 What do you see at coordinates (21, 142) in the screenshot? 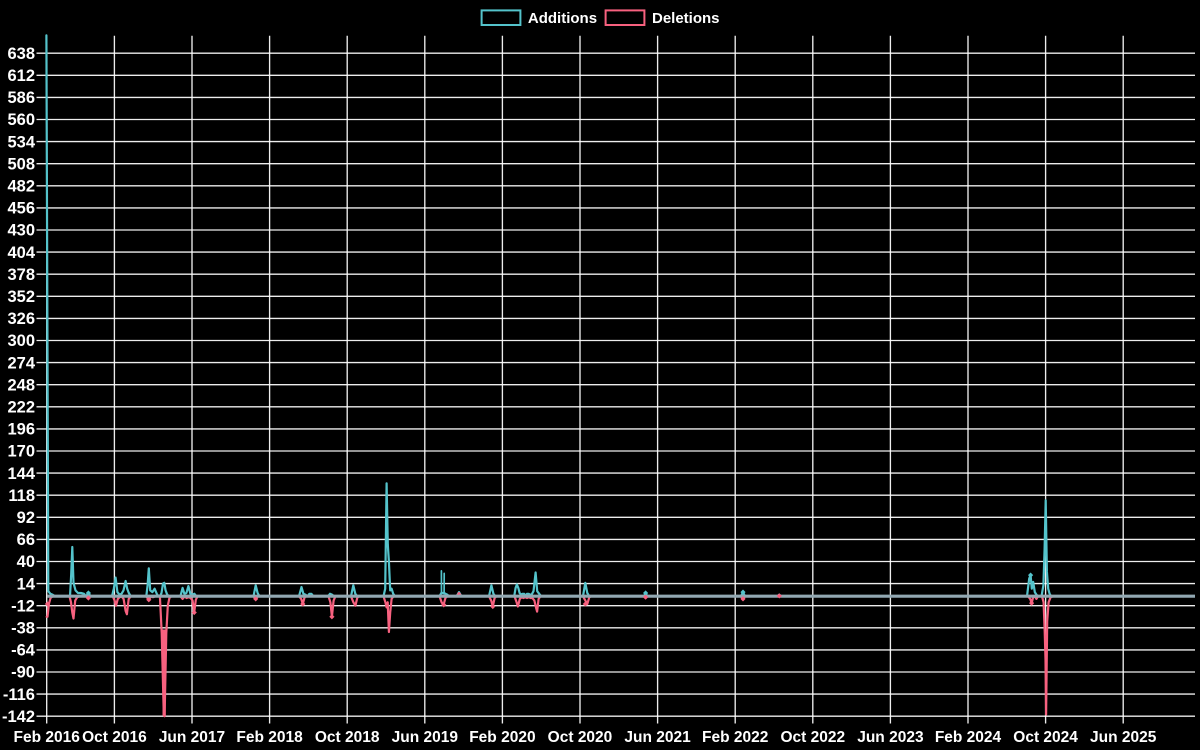
I see `svg-text: 534` at bounding box center [21, 142].